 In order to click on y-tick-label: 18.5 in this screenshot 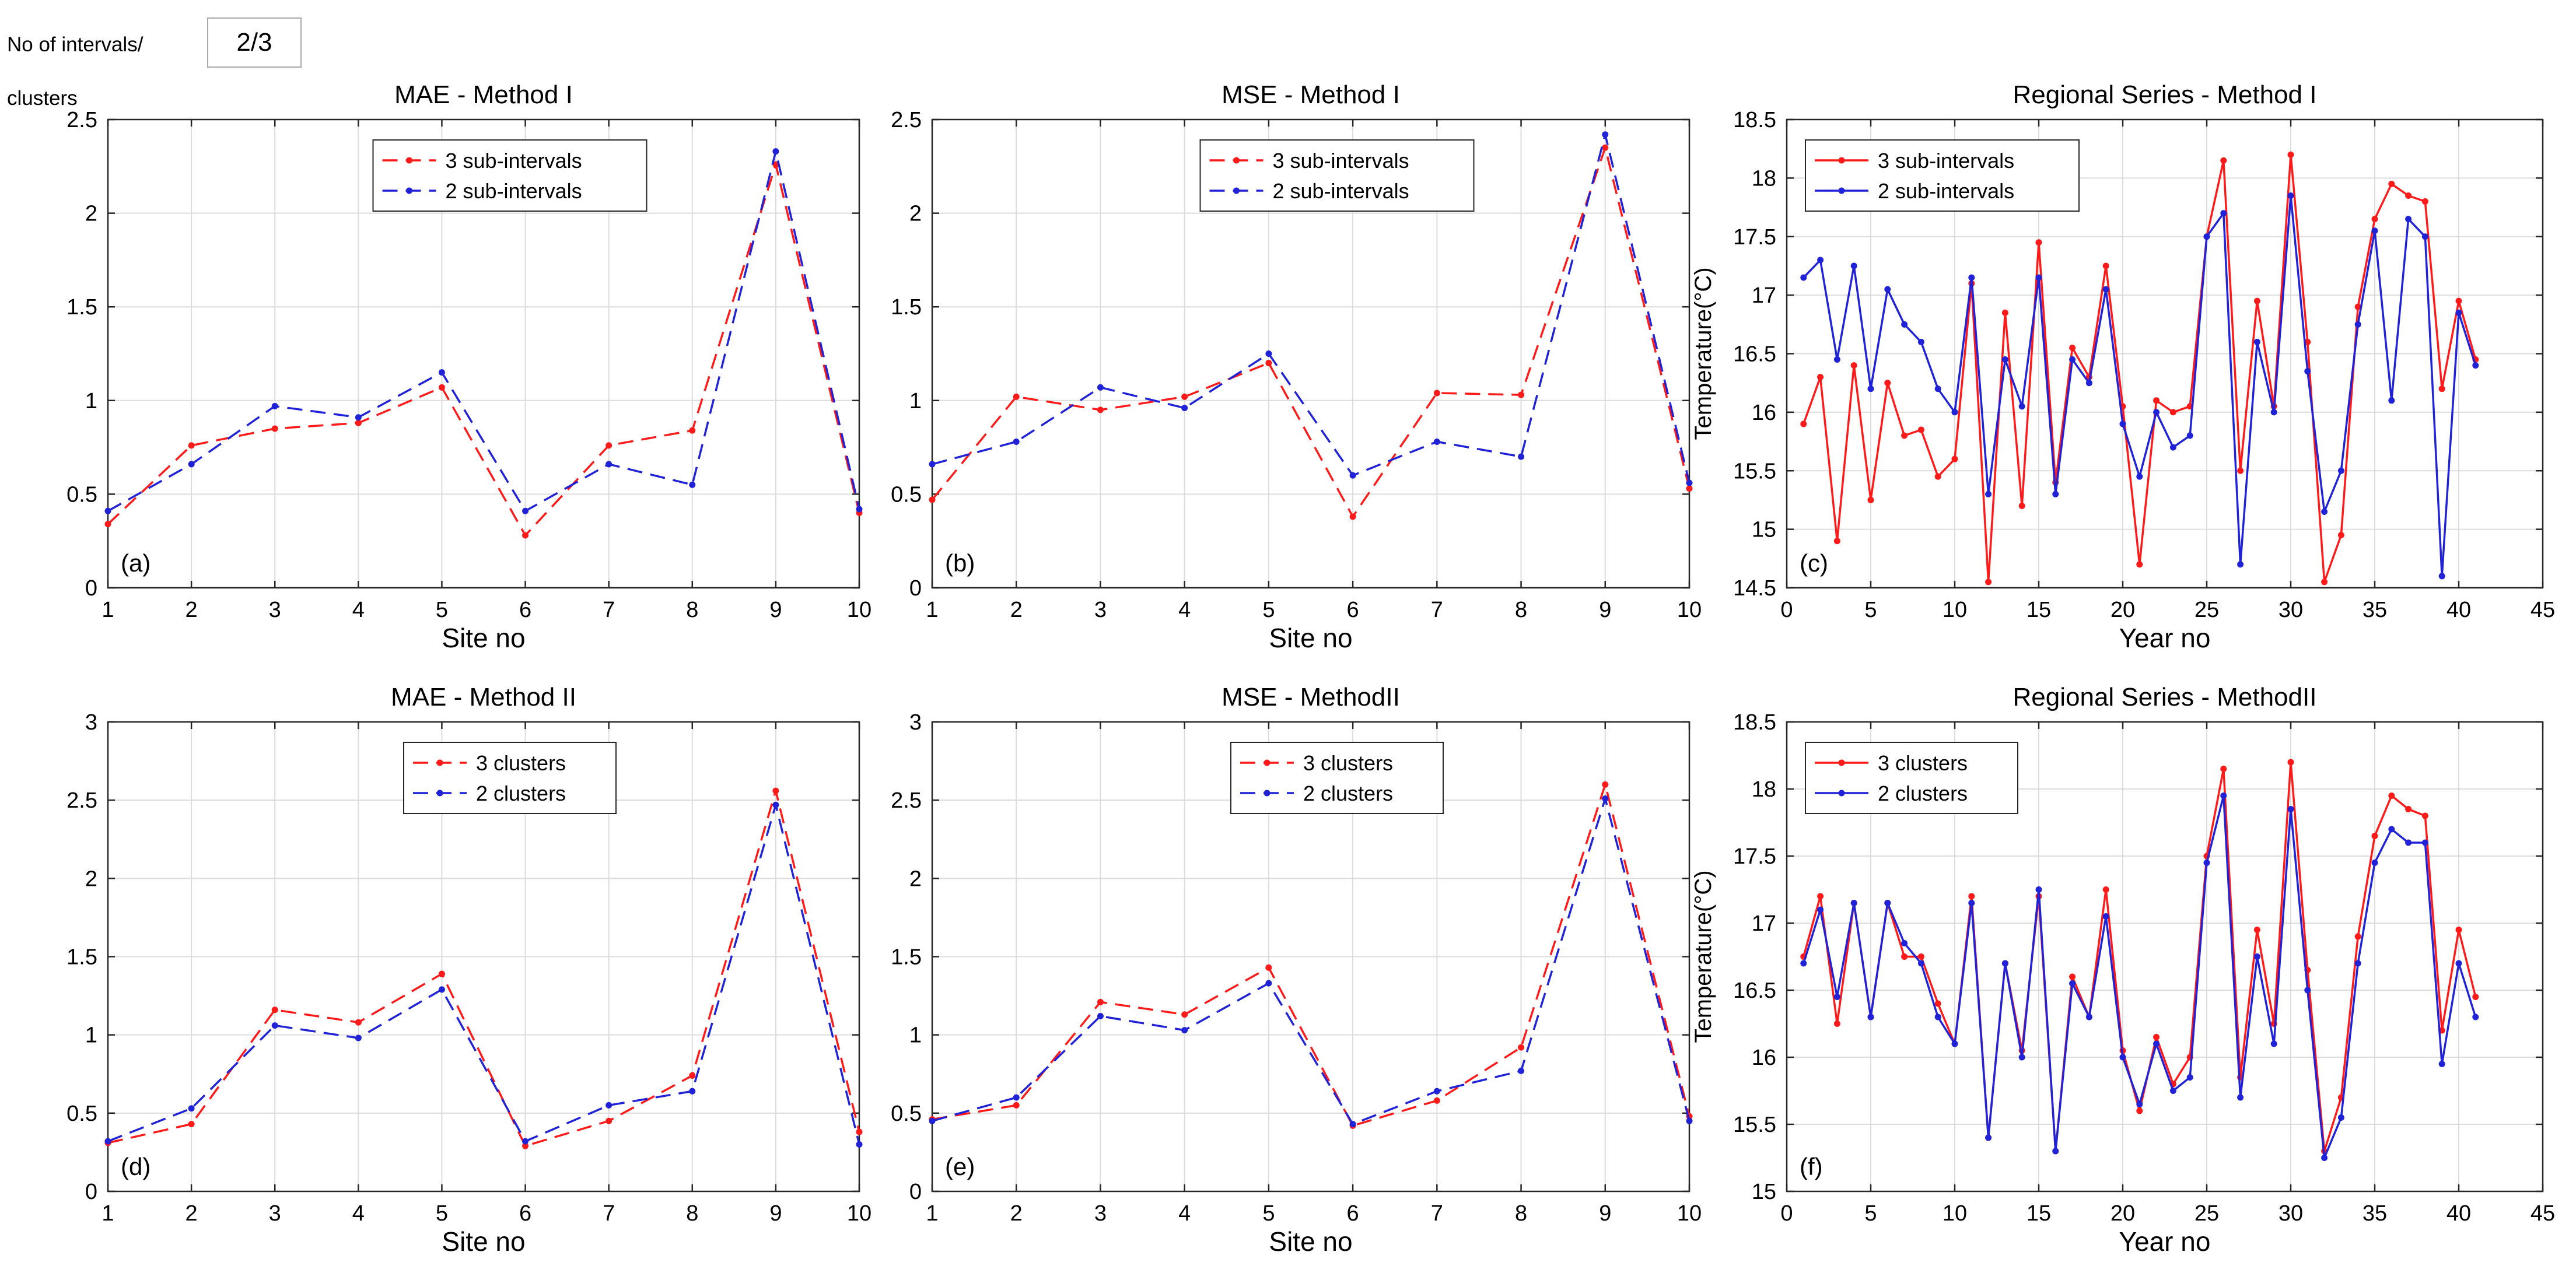, I will do `click(1754, 722)`.